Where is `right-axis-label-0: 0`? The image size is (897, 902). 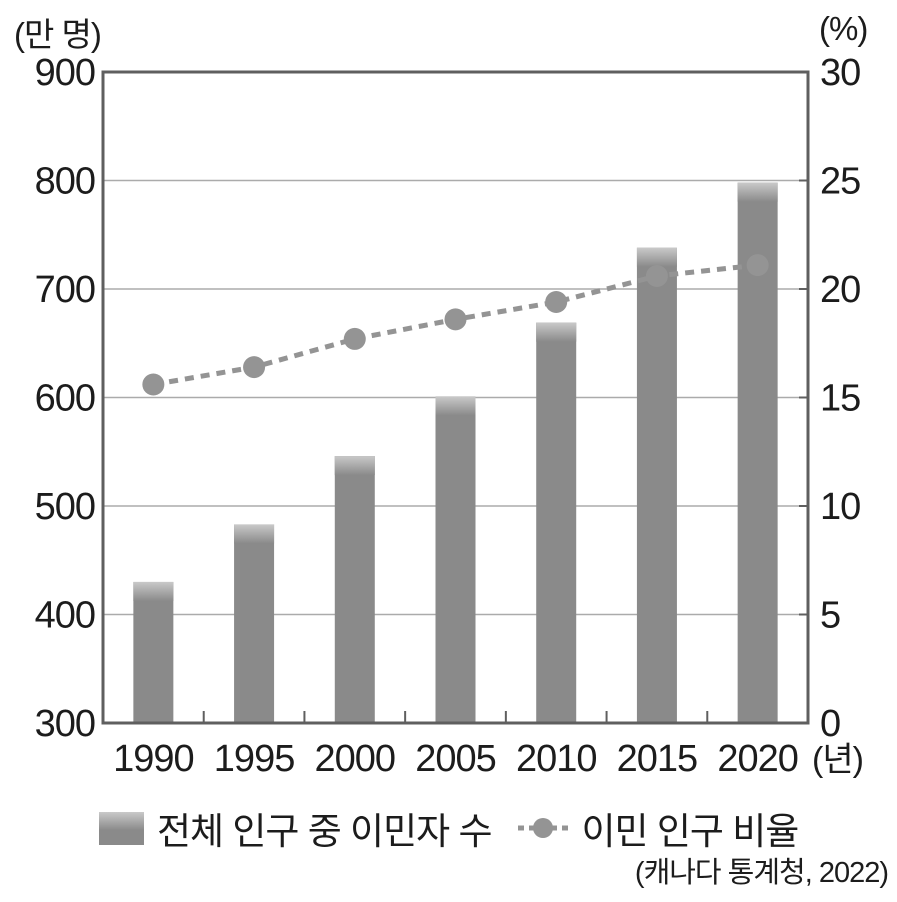
right-axis-label-0: 0 is located at coordinates (830, 724).